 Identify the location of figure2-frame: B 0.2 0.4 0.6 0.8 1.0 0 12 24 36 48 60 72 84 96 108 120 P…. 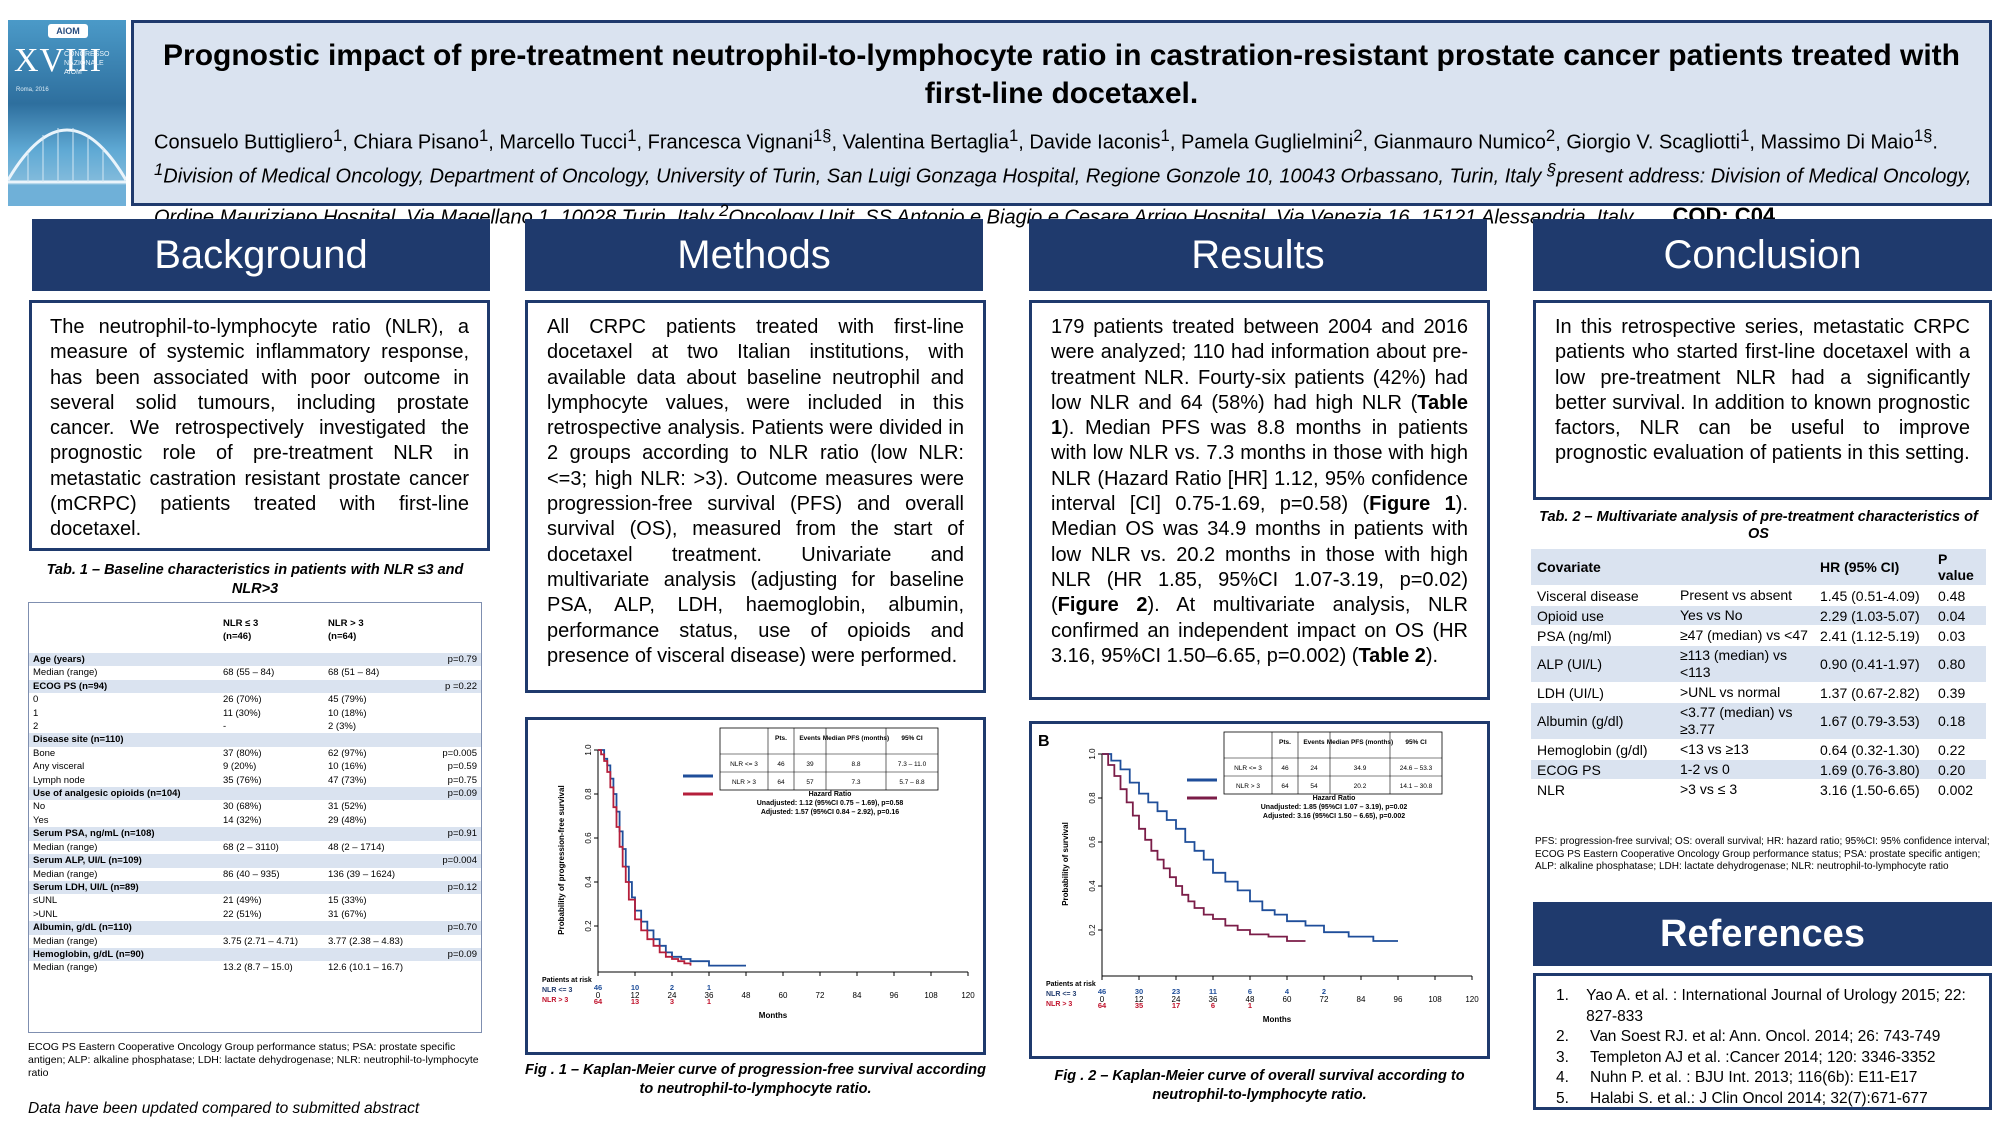
(1259, 890).